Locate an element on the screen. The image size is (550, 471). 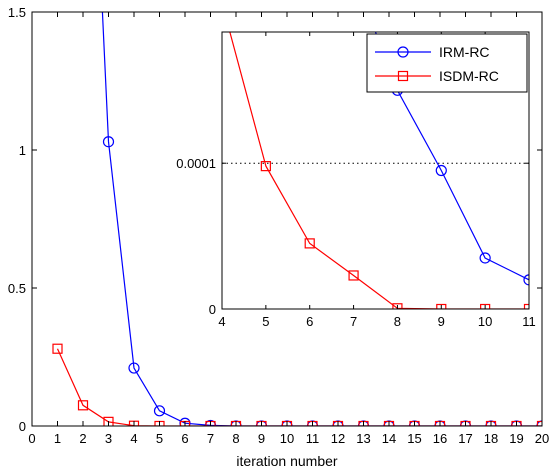
inset-x-tick-label: 4 is located at coordinates (221, 321).